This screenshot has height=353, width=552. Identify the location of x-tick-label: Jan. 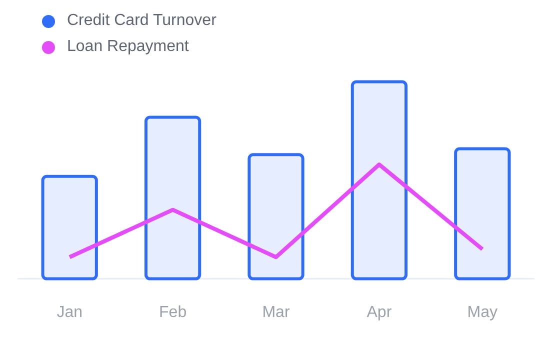
(69, 312).